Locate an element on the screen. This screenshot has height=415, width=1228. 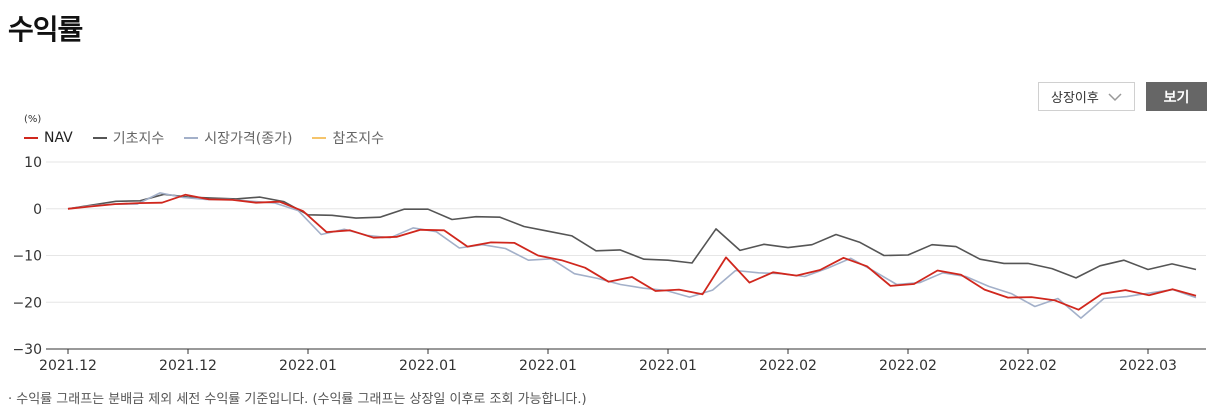
chevron-down-icon is located at coordinates (1115, 98).